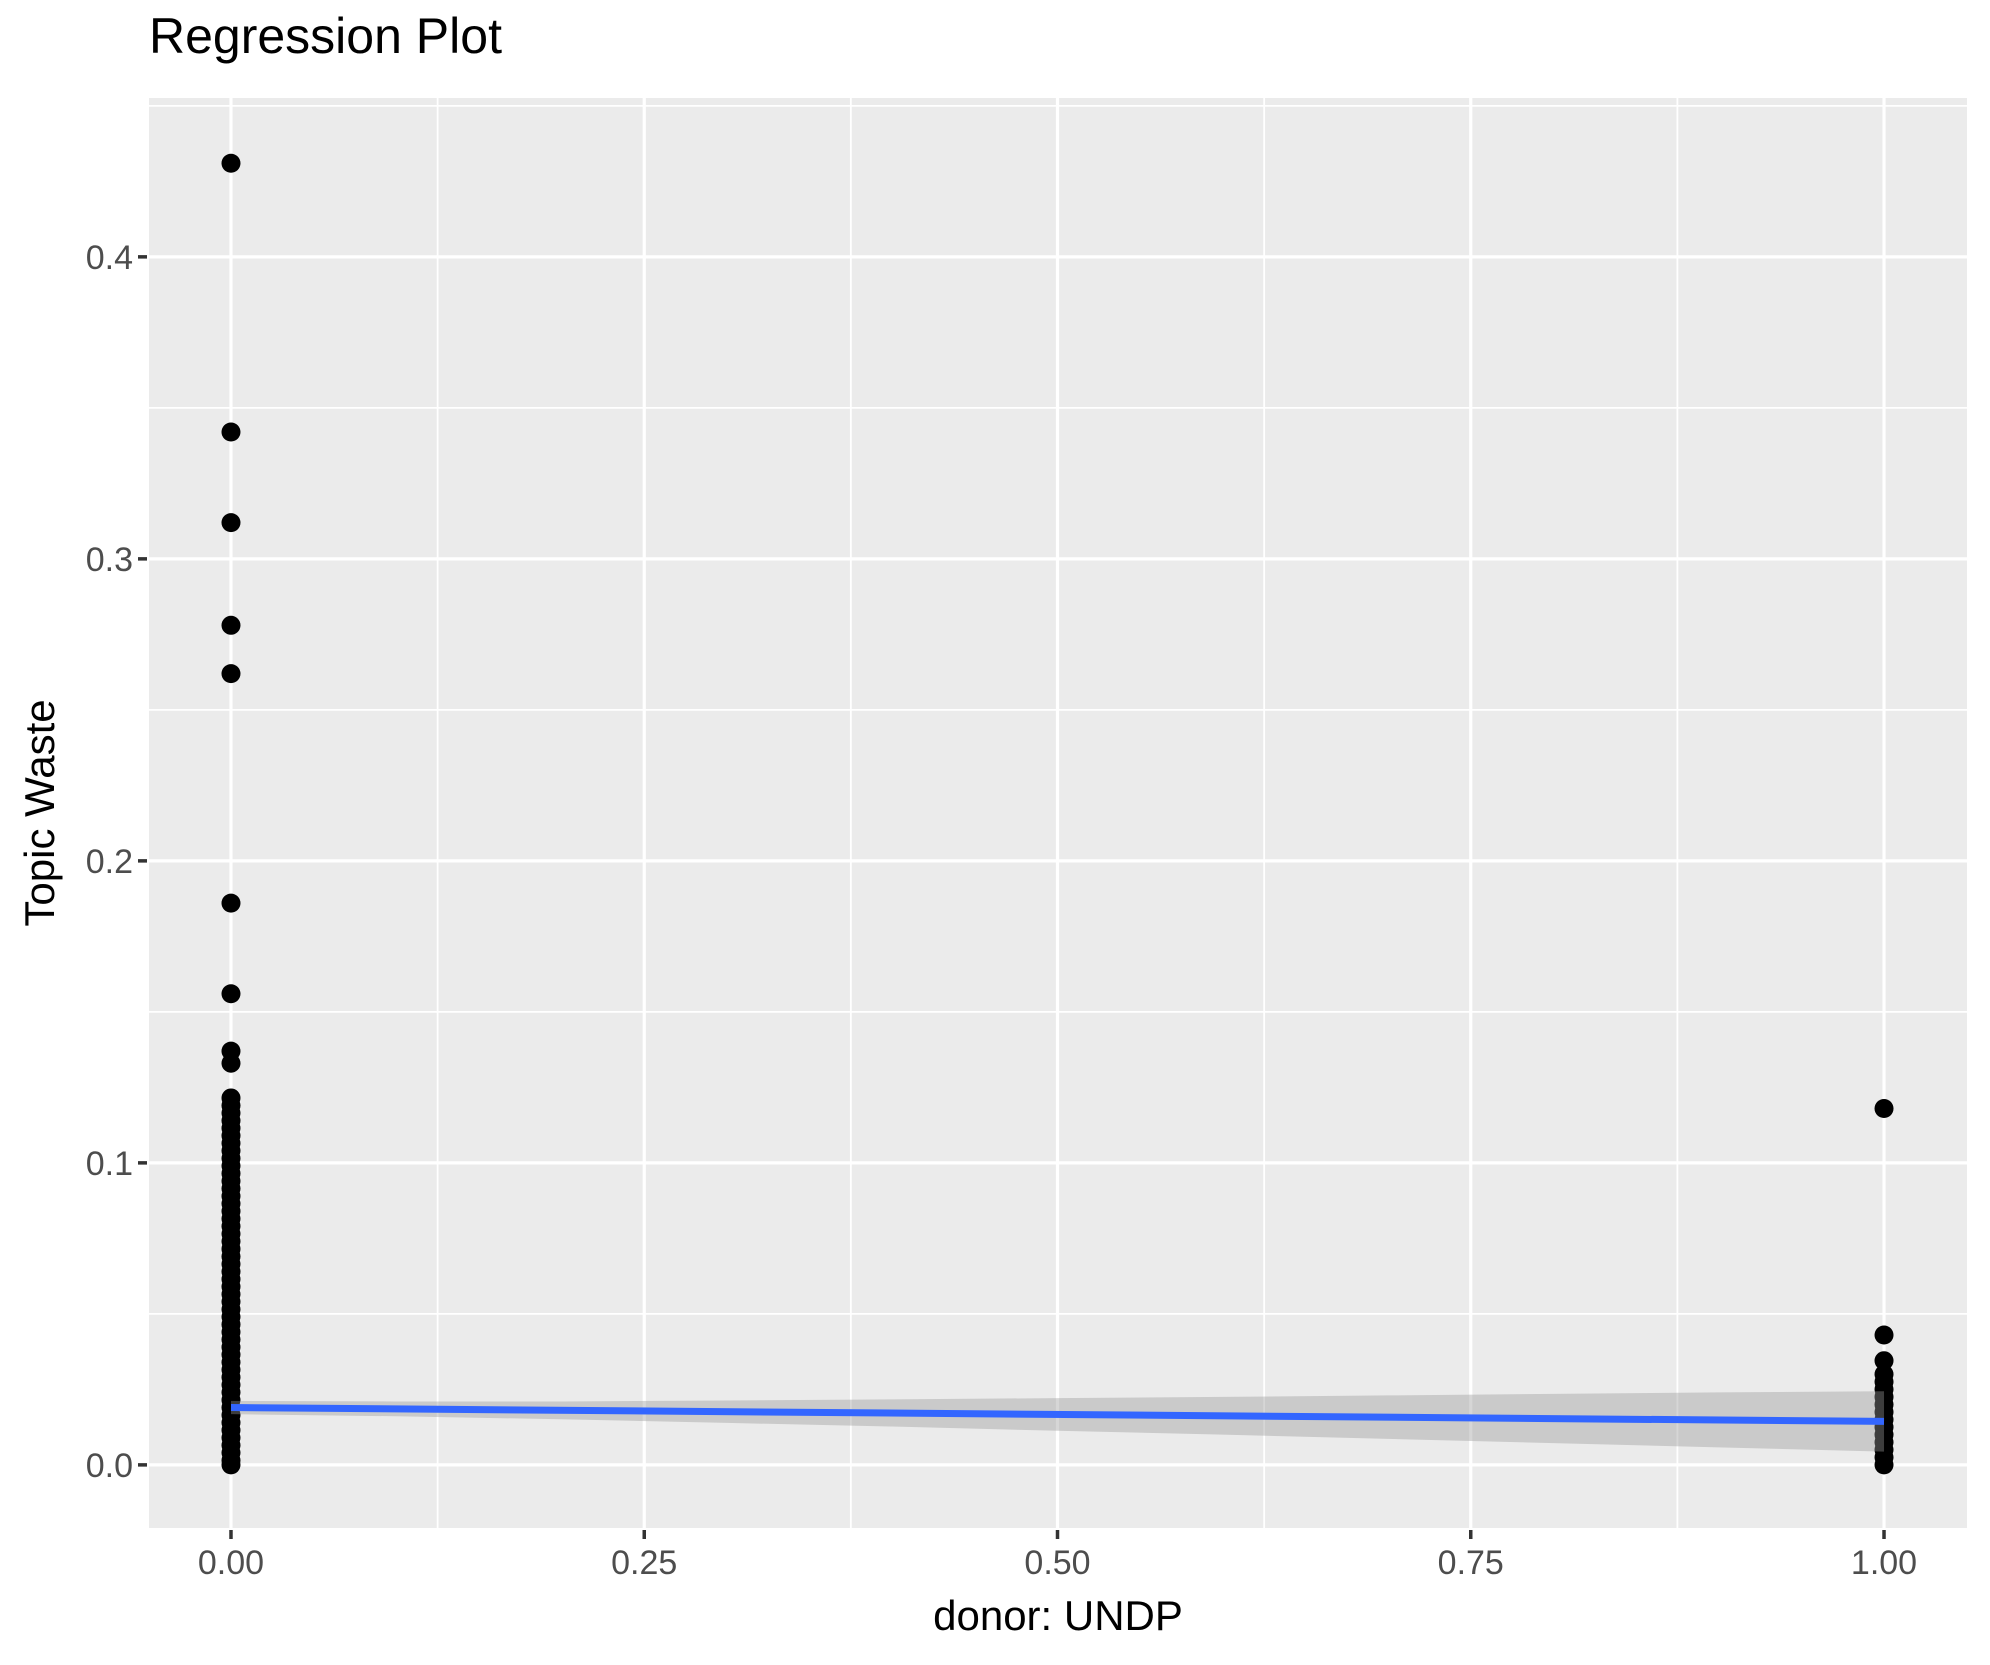  Describe the element at coordinates (325, 36) in the screenshot. I see `plot-title: Regression Plot` at that location.